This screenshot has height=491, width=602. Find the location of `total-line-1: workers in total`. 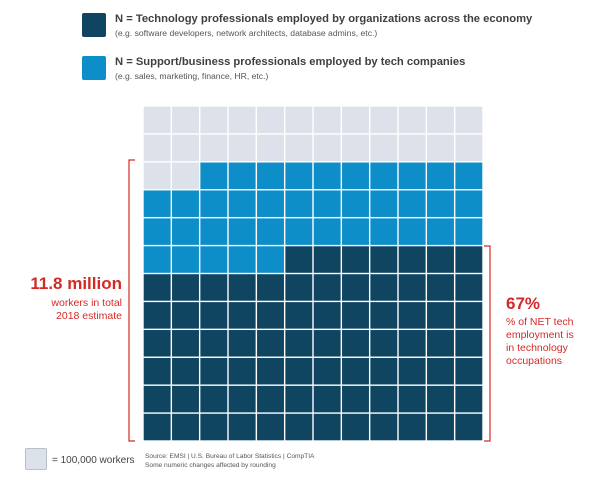

total-line-1: workers in total is located at coordinates (86, 303).